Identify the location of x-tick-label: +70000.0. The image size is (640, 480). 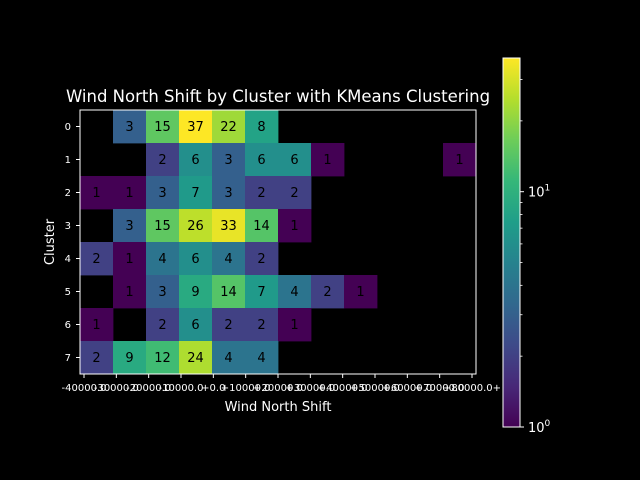
(440, 388).